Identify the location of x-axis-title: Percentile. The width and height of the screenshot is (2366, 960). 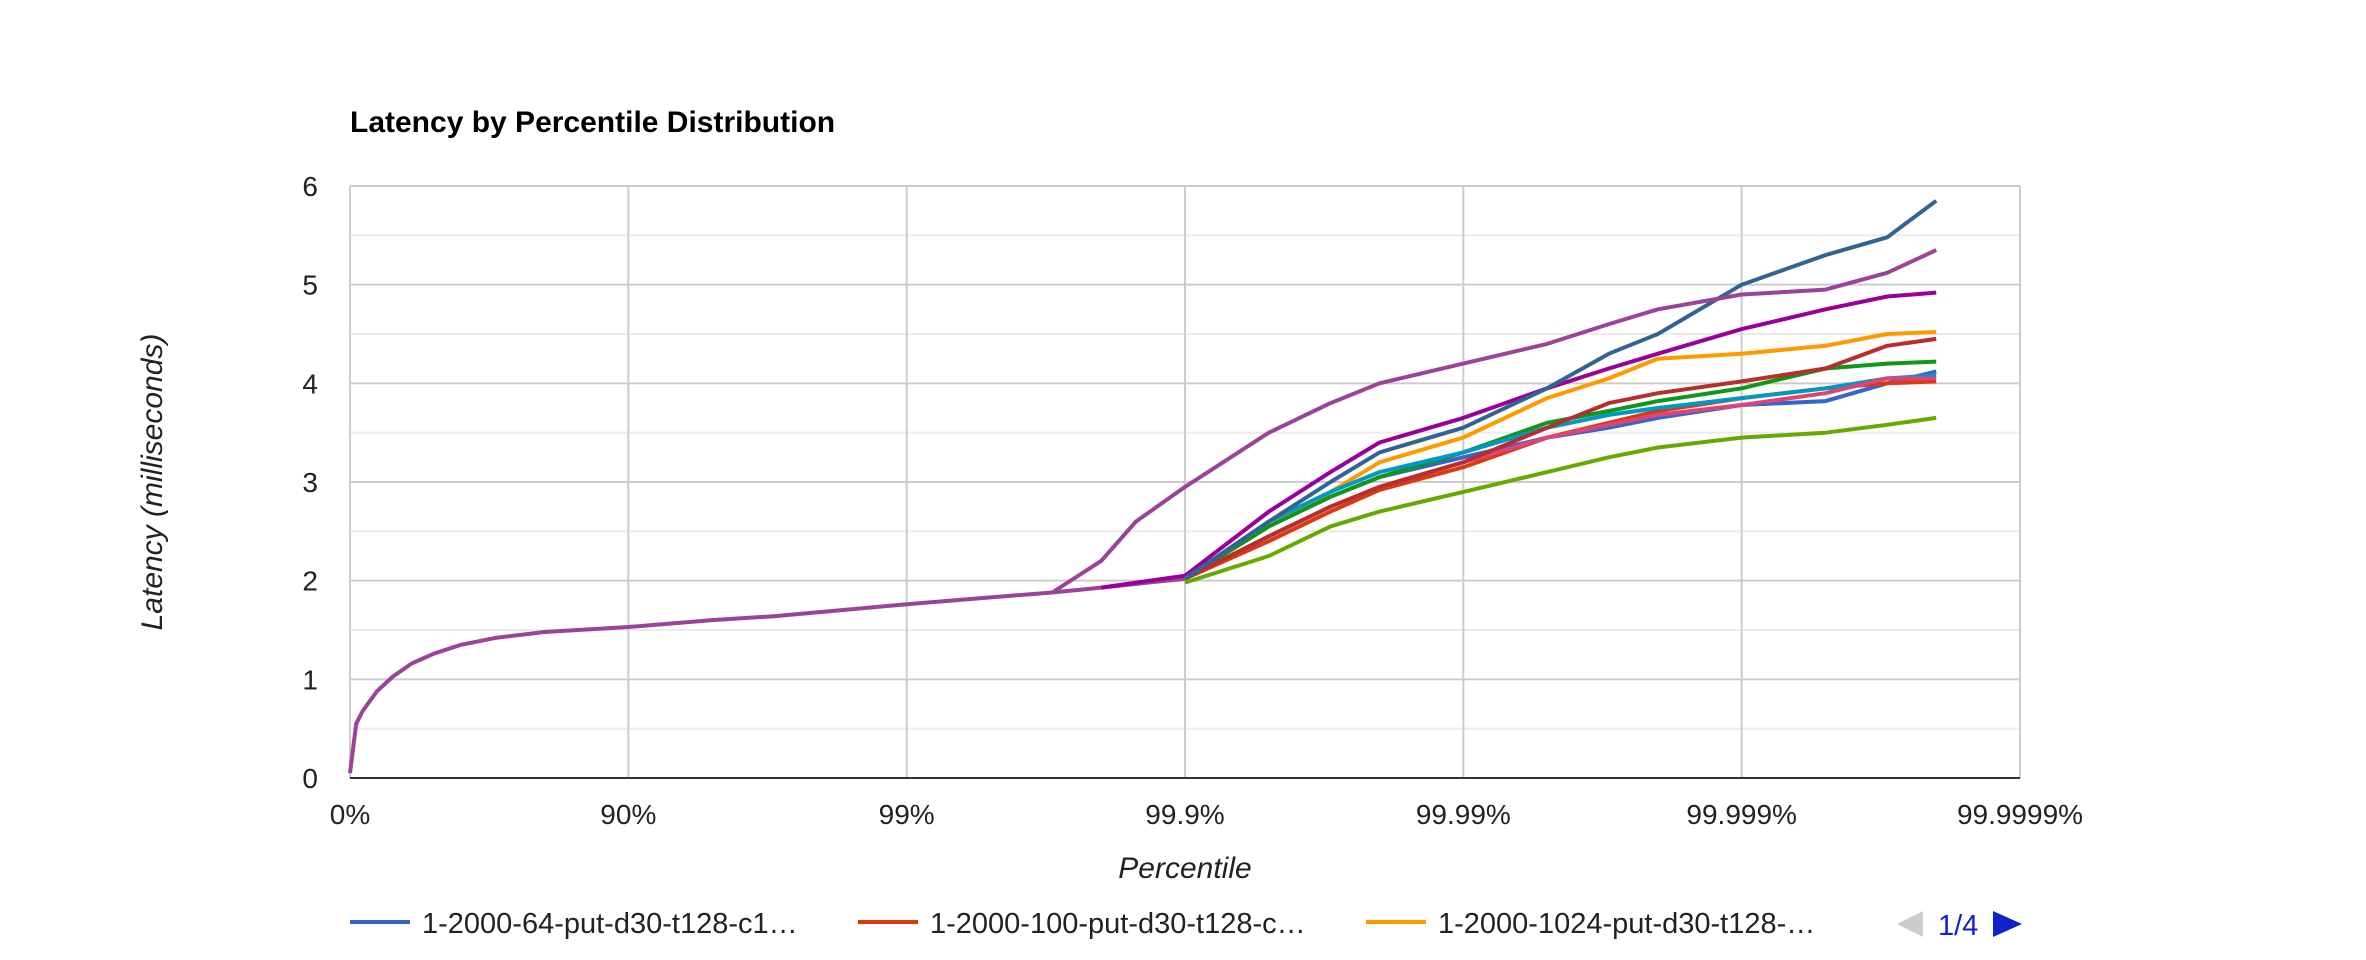
(1184, 868).